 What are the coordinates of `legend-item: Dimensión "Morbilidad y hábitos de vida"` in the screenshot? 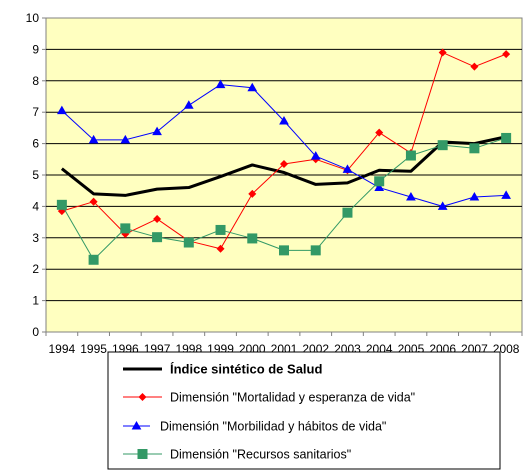 It's located at (254, 427).